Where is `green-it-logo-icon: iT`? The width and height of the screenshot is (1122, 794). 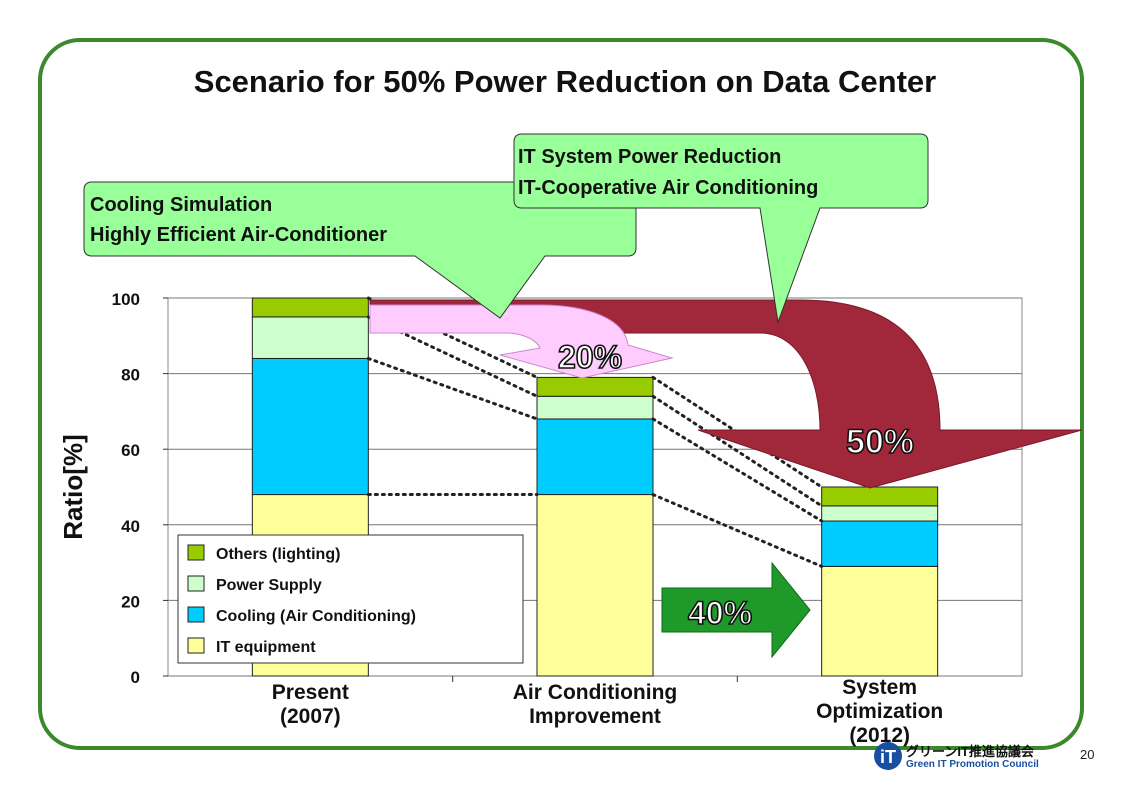 green-it-logo-icon: iT is located at coordinates (888, 756).